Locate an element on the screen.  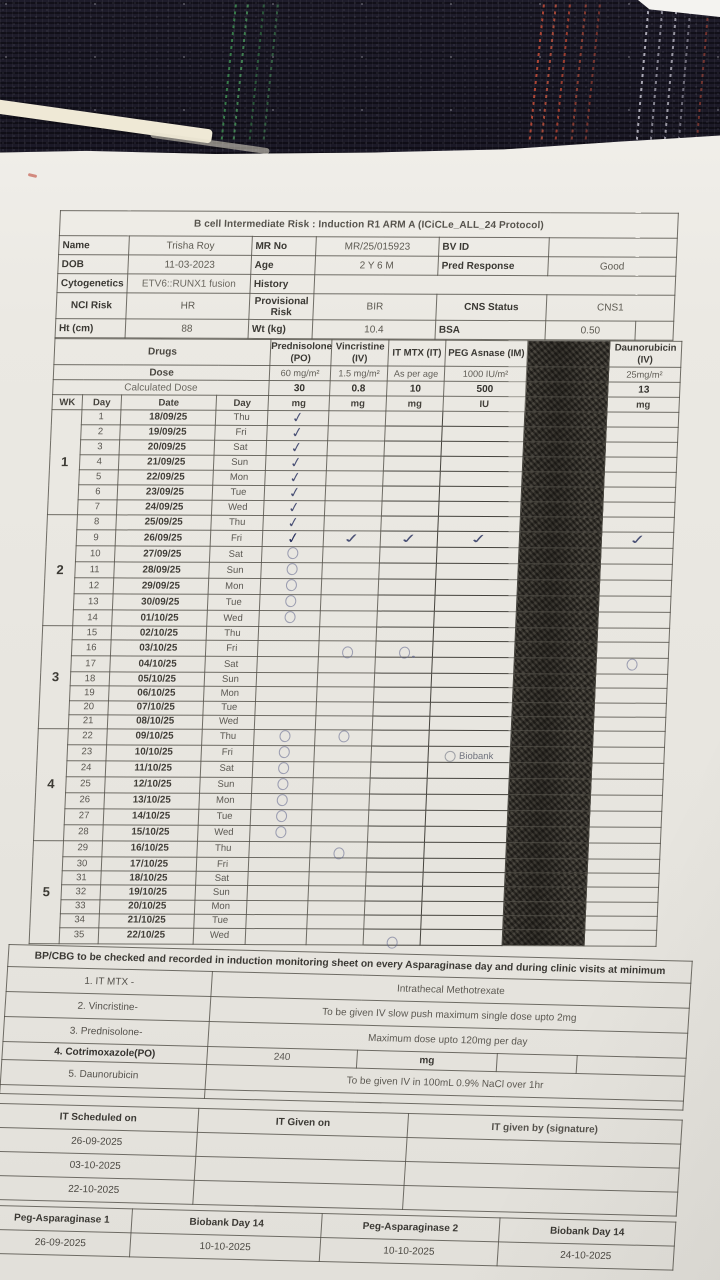
peg1-header: Peg-Asparaginase 1 is located at coordinates (66, 1219).